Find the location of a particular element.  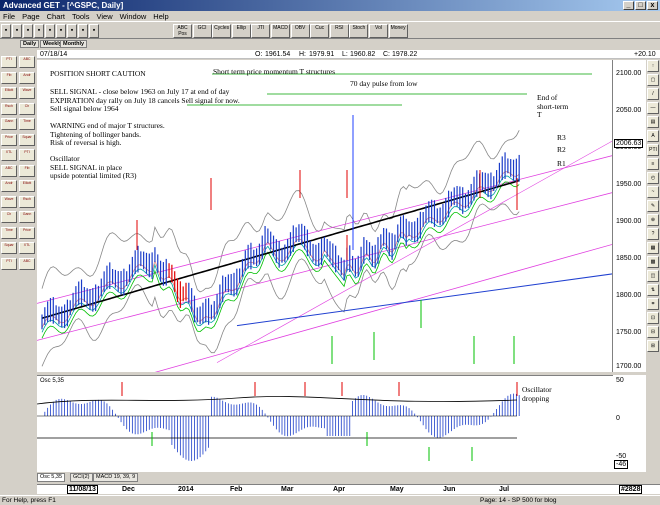

tab-osc: Osc 5,35 is located at coordinates (51, 477).